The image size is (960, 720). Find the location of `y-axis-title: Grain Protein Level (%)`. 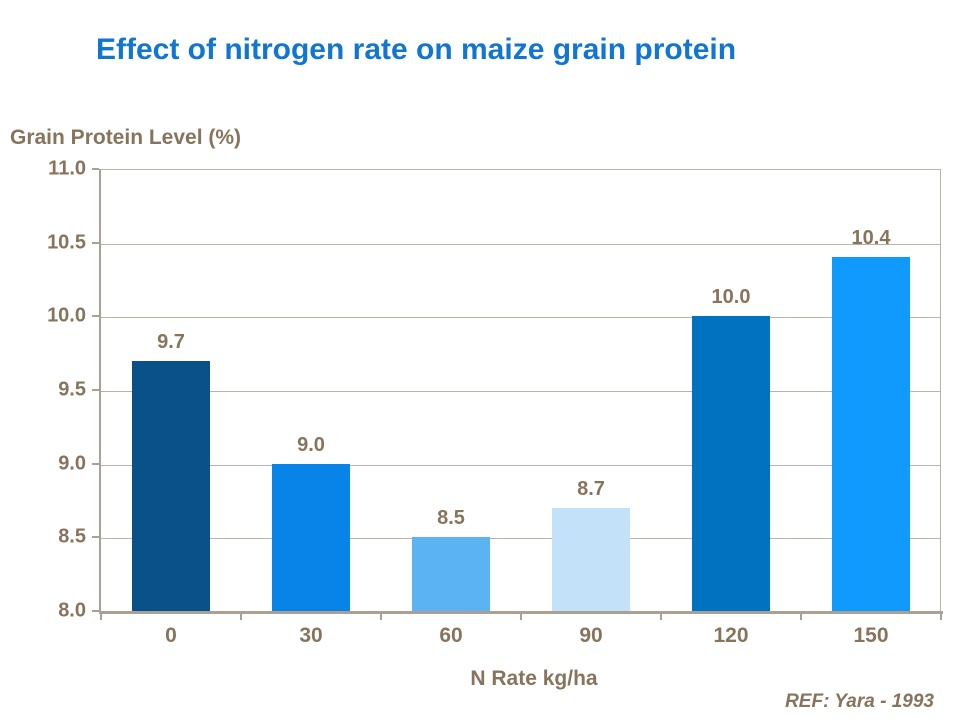

y-axis-title: Grain Protein Level (%) is located at coordinates (126, 137).